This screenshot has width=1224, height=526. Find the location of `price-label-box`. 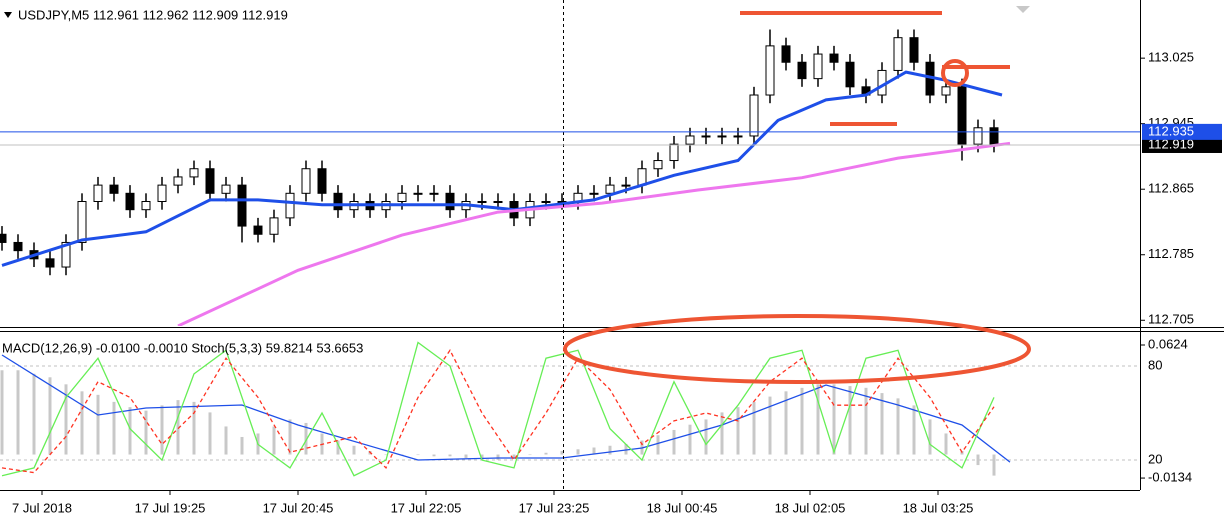

price-label-box is located at coordinates (1182, 144).